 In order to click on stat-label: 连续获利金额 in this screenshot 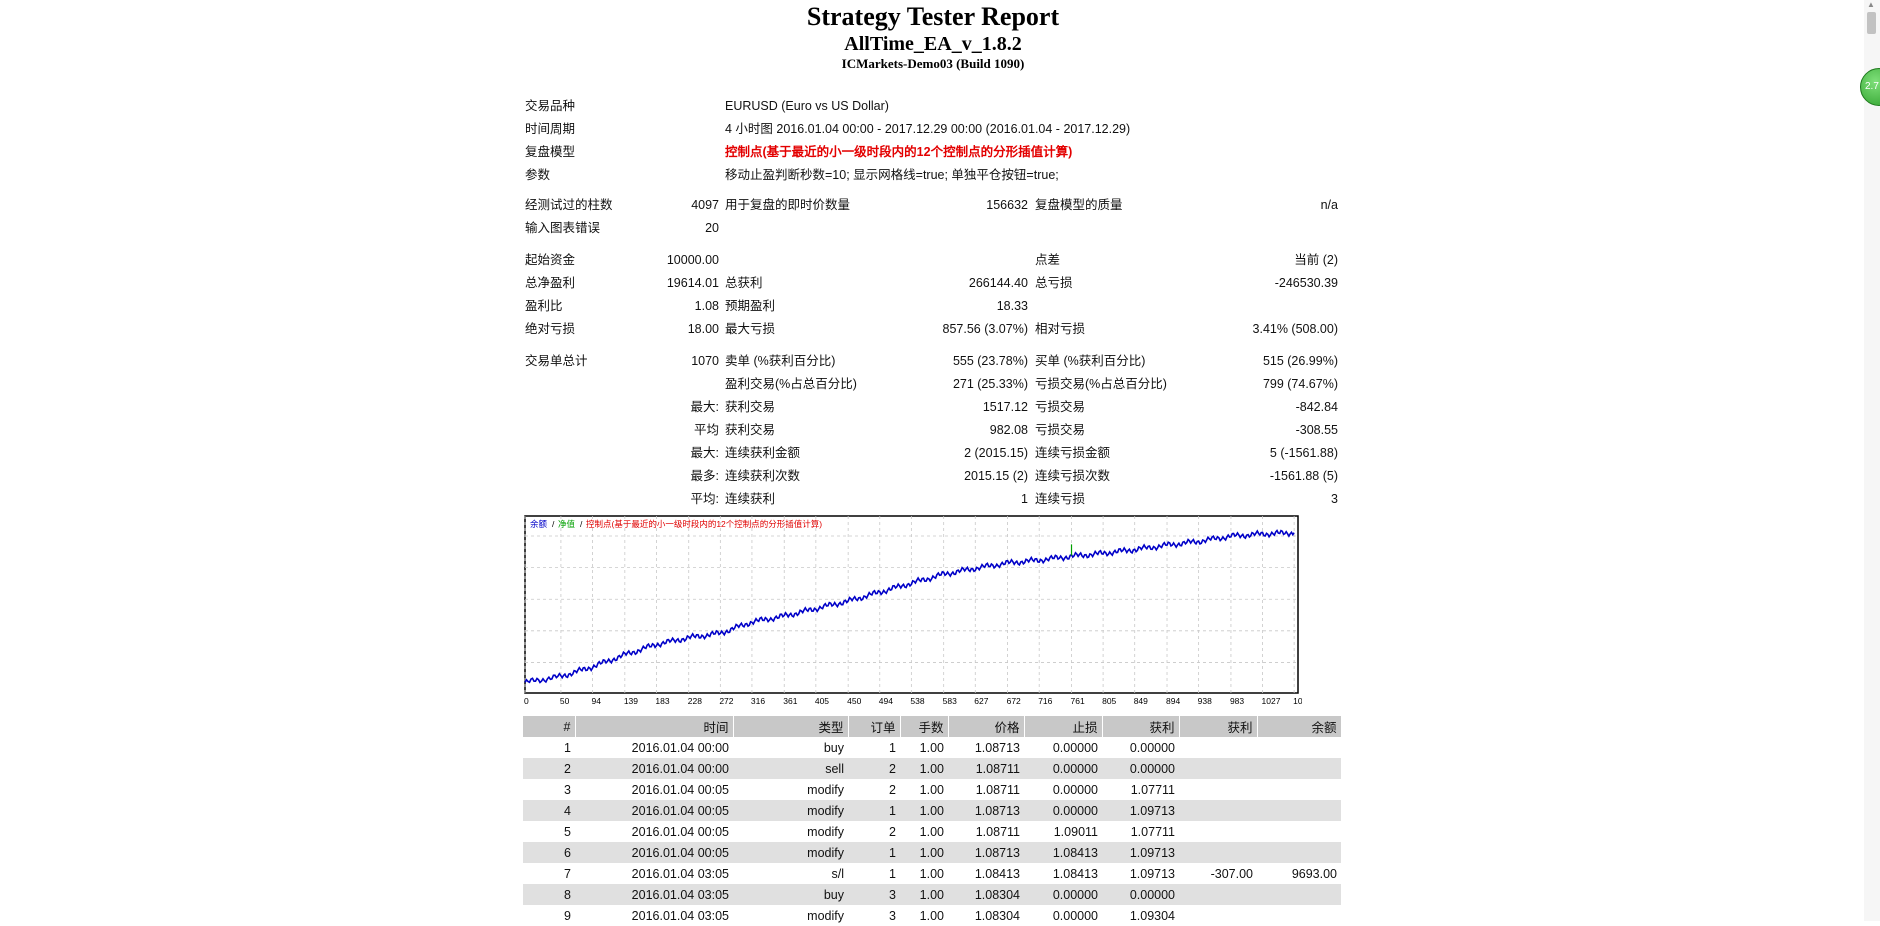, I will do `click(763, 453)`.